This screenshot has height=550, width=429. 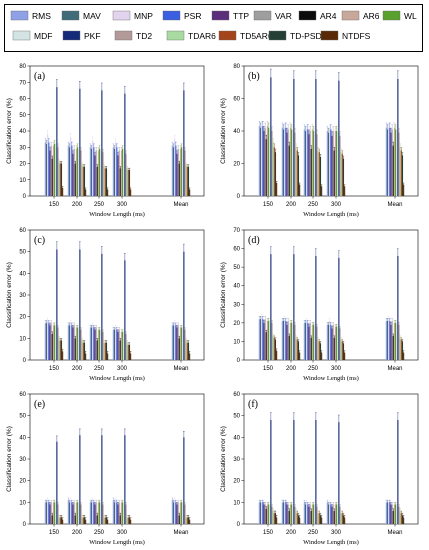 I want to click on y-tick-label: 50, so click(x=236, y=417).